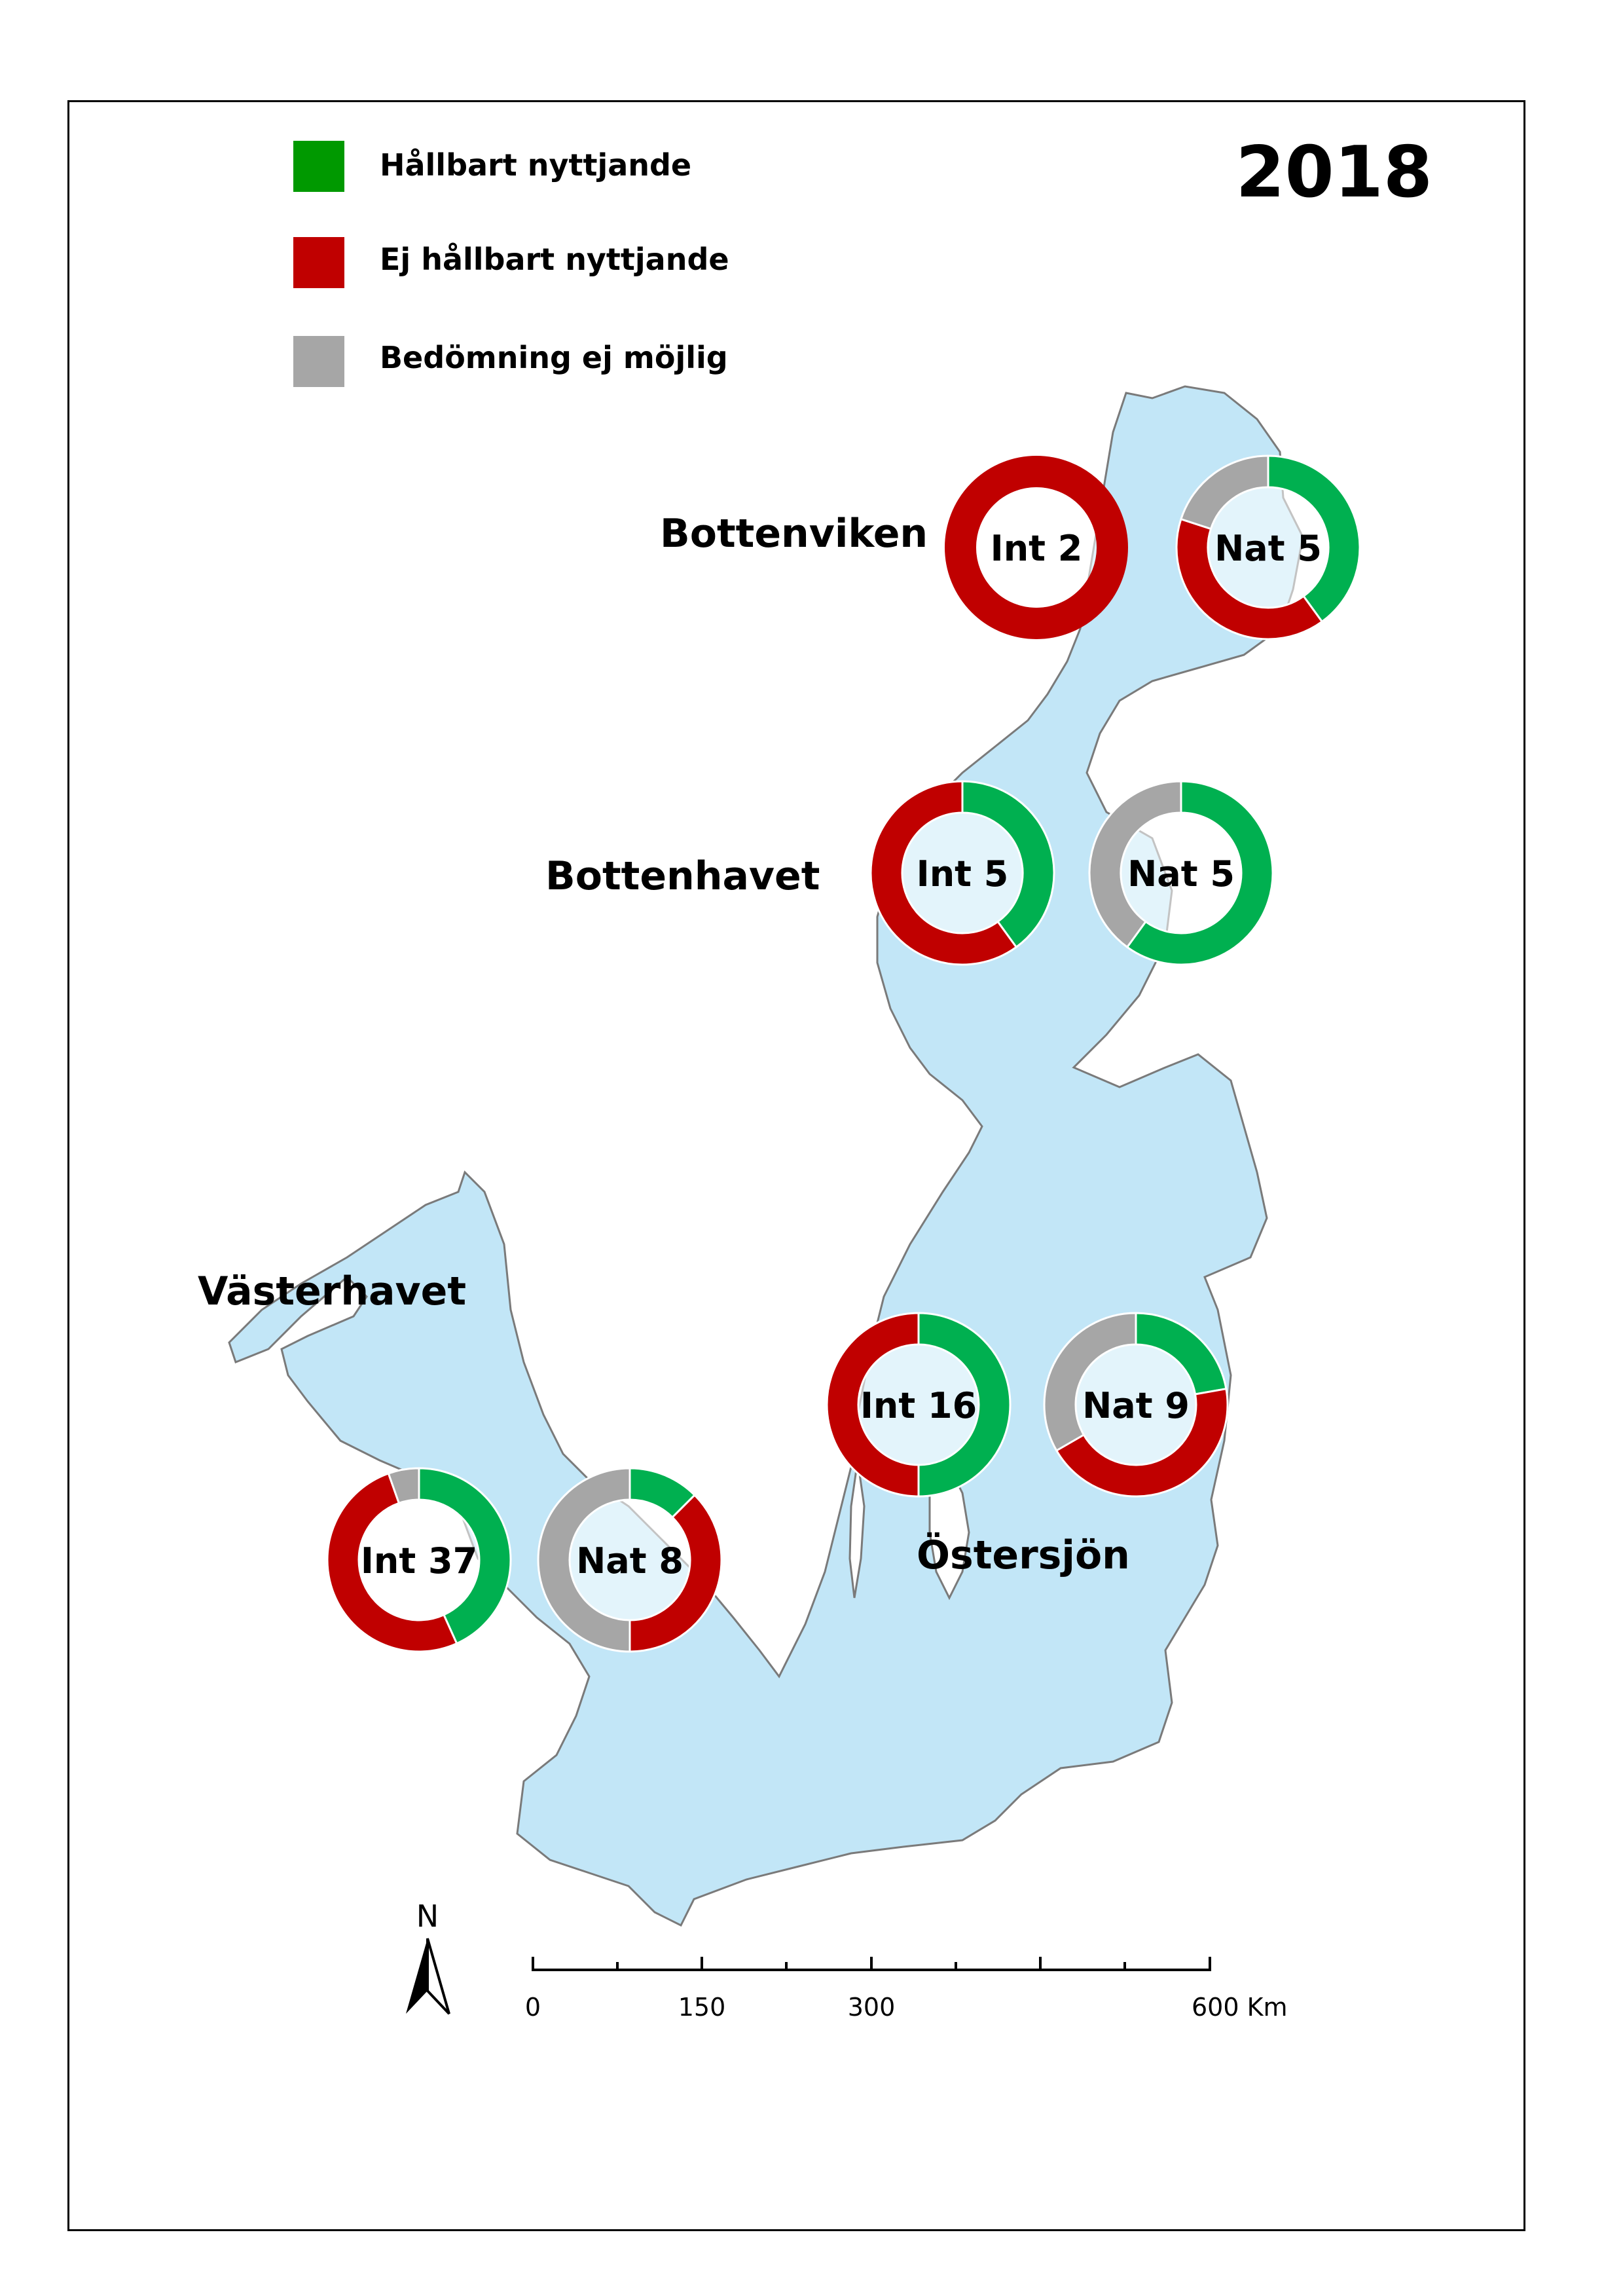 The image size is (1623, 2296). I want to click on legend-label-1: Ej hållbart nyttjande, so click(554, 260).